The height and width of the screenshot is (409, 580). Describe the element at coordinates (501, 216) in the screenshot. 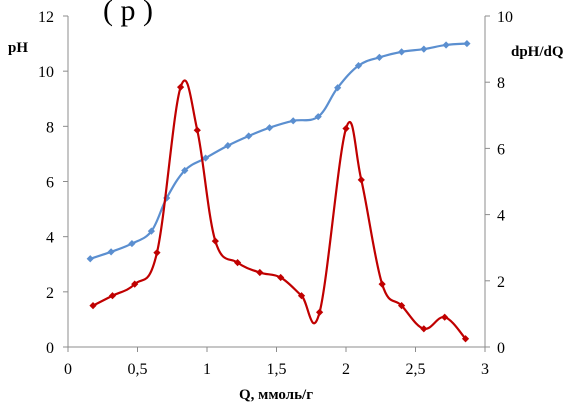

I see `right-tick-label: 4` at that location.